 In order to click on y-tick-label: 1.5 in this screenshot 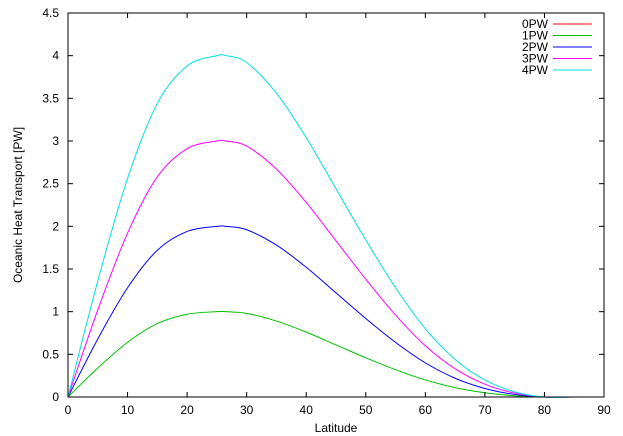, I will do `click(50, 269)`.